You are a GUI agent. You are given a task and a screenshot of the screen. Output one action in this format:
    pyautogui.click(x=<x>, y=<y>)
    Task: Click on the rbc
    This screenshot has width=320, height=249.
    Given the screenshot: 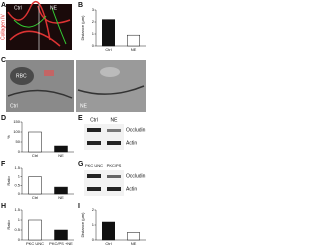 What is the action you would take?
    pyautogui.click(x=22, y=76)
    